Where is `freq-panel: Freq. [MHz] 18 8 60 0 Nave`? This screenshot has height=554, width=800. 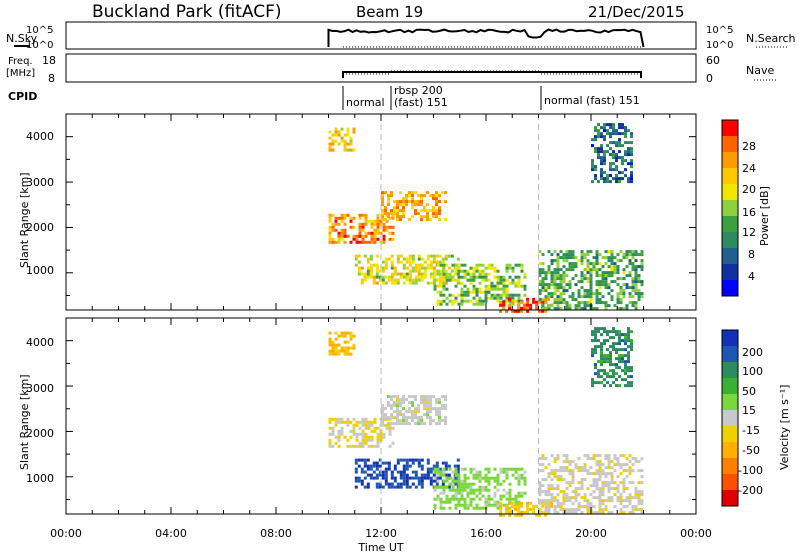 freq-panel: Freq. [MHz] 18 8 60 0 Nave is located at coordinates (392, 69).